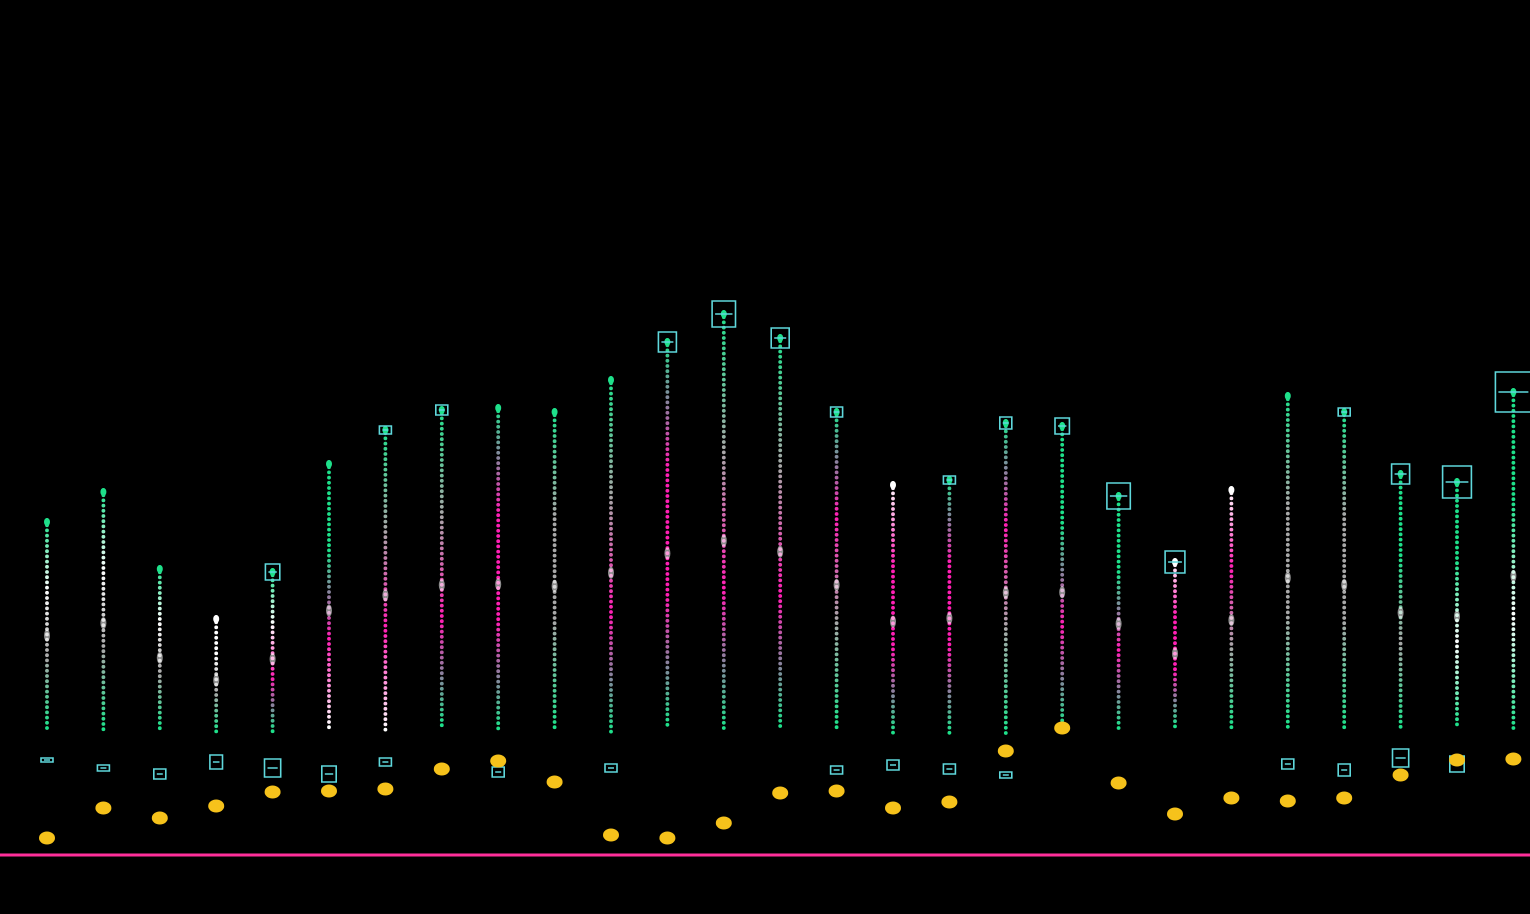  I want to click on column-glow, so click(1400, 612).